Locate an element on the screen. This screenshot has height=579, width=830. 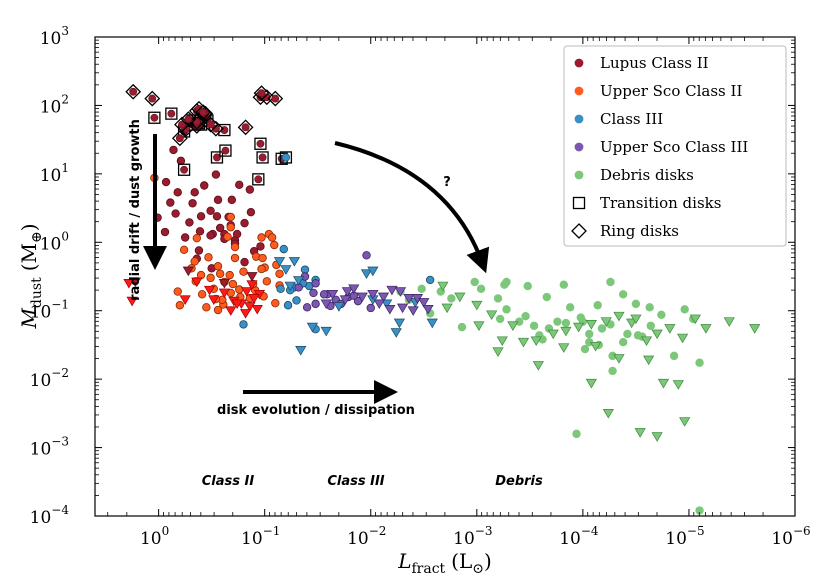
x-tick-exponent: −5 is located at coordinates (696, 531).